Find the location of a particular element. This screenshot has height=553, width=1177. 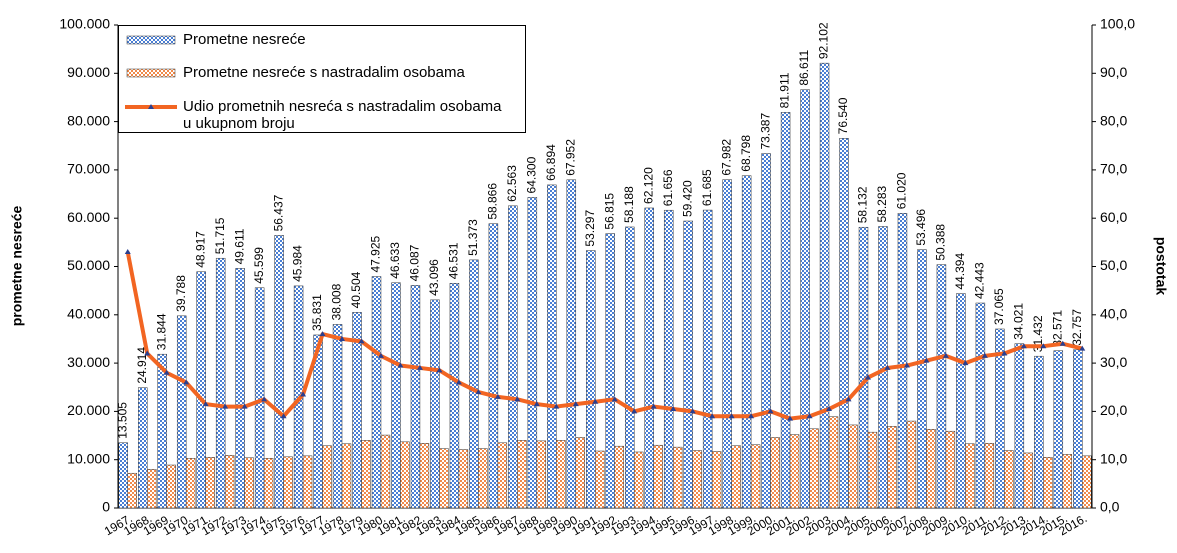

value-label: 53.297 is located at coordinates (590, 228).